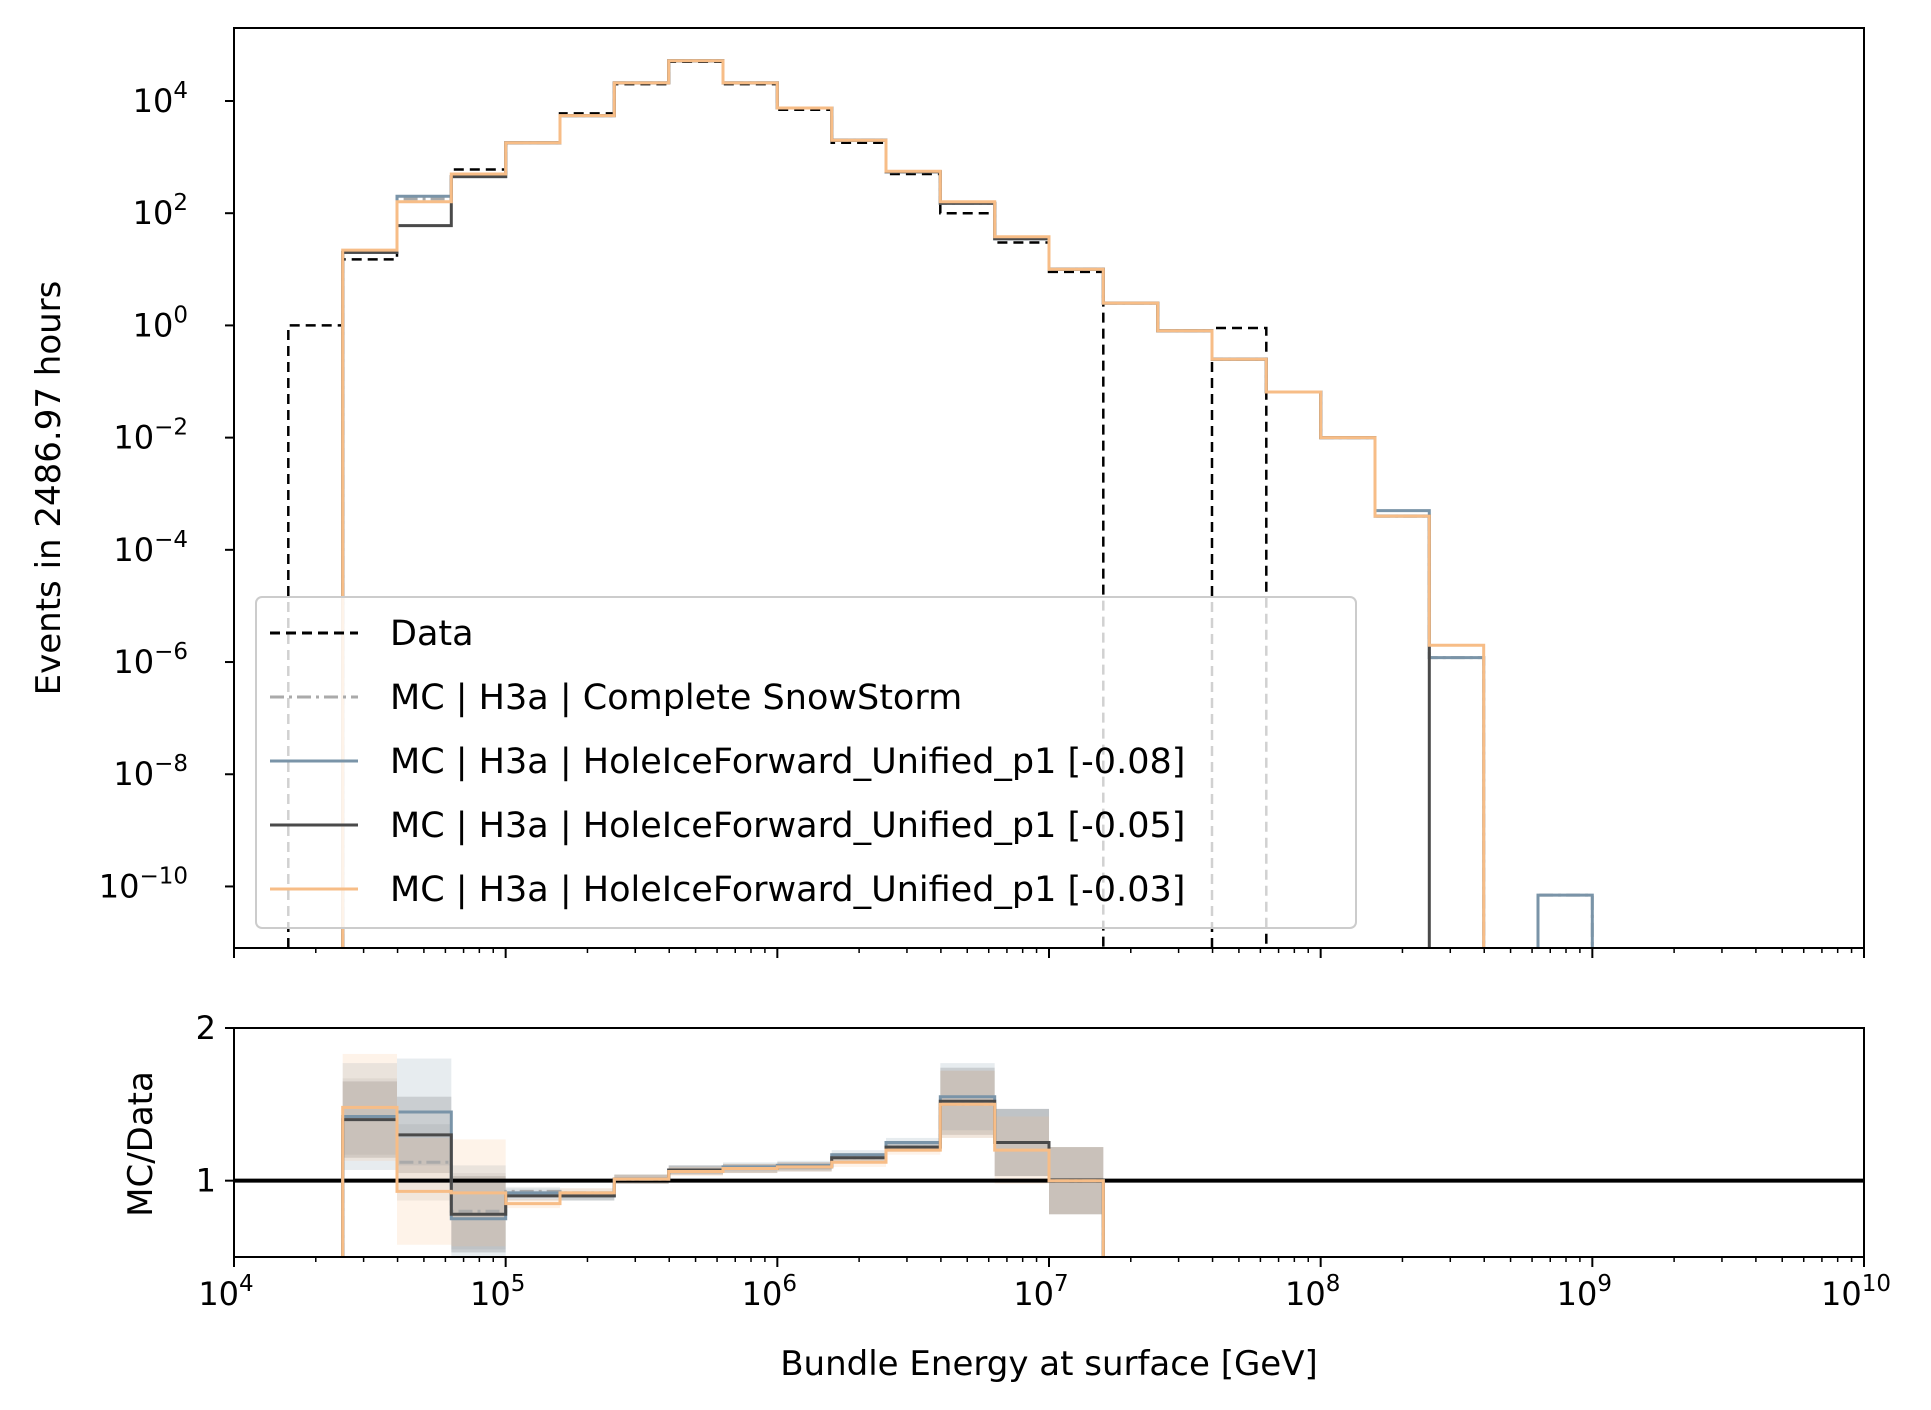  Describe the element at coordinates (206, 1028) in the screenshot. I see `ratio-y-tick-label: 2` at that location.